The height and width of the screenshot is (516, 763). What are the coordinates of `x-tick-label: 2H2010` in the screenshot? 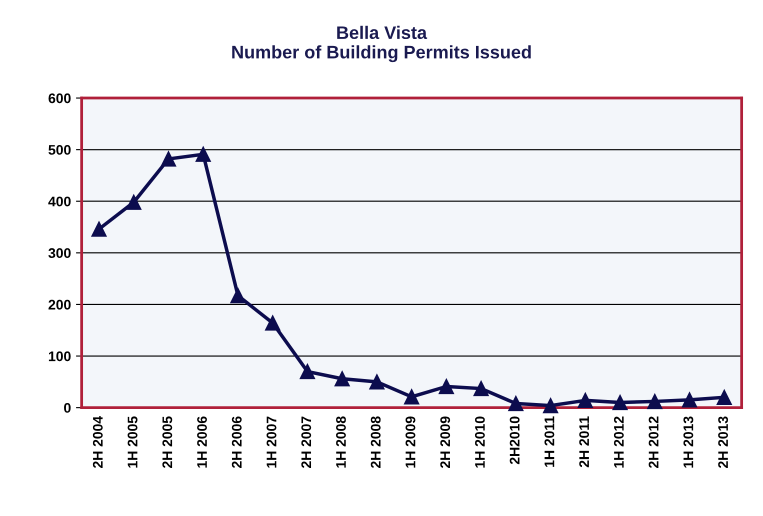 It's located at (515, 440).